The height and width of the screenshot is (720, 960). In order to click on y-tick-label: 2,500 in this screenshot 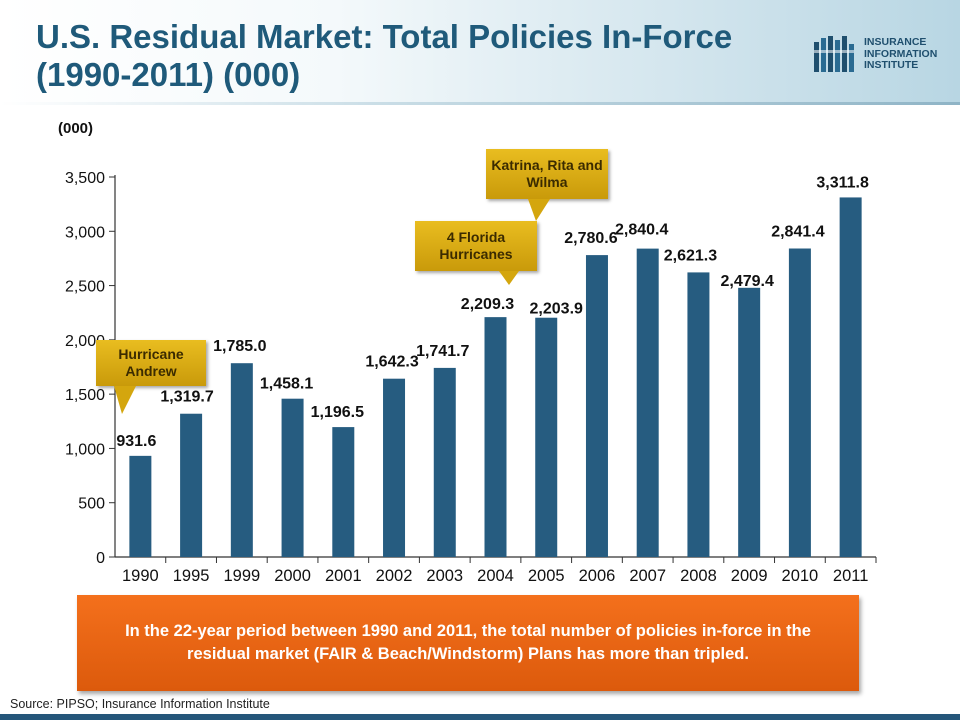, I will do `click(85, 287)`.